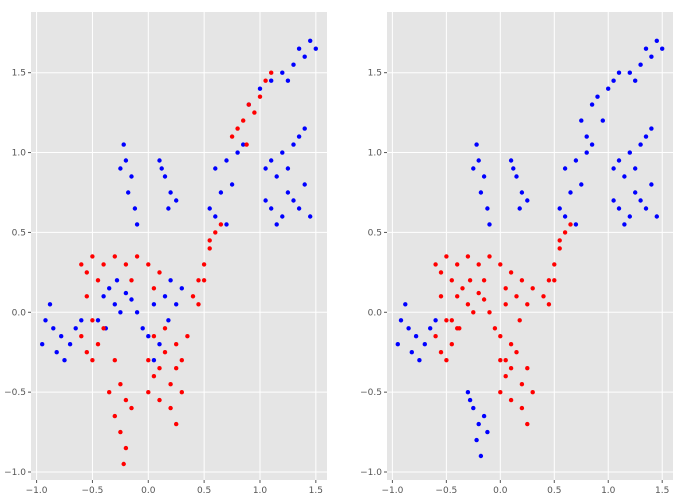 This screenshot has height=498, width=687. Describe the element at coordinates (260, 491) in the screenshot. I see `x-tick-label: 1.0` at that location.